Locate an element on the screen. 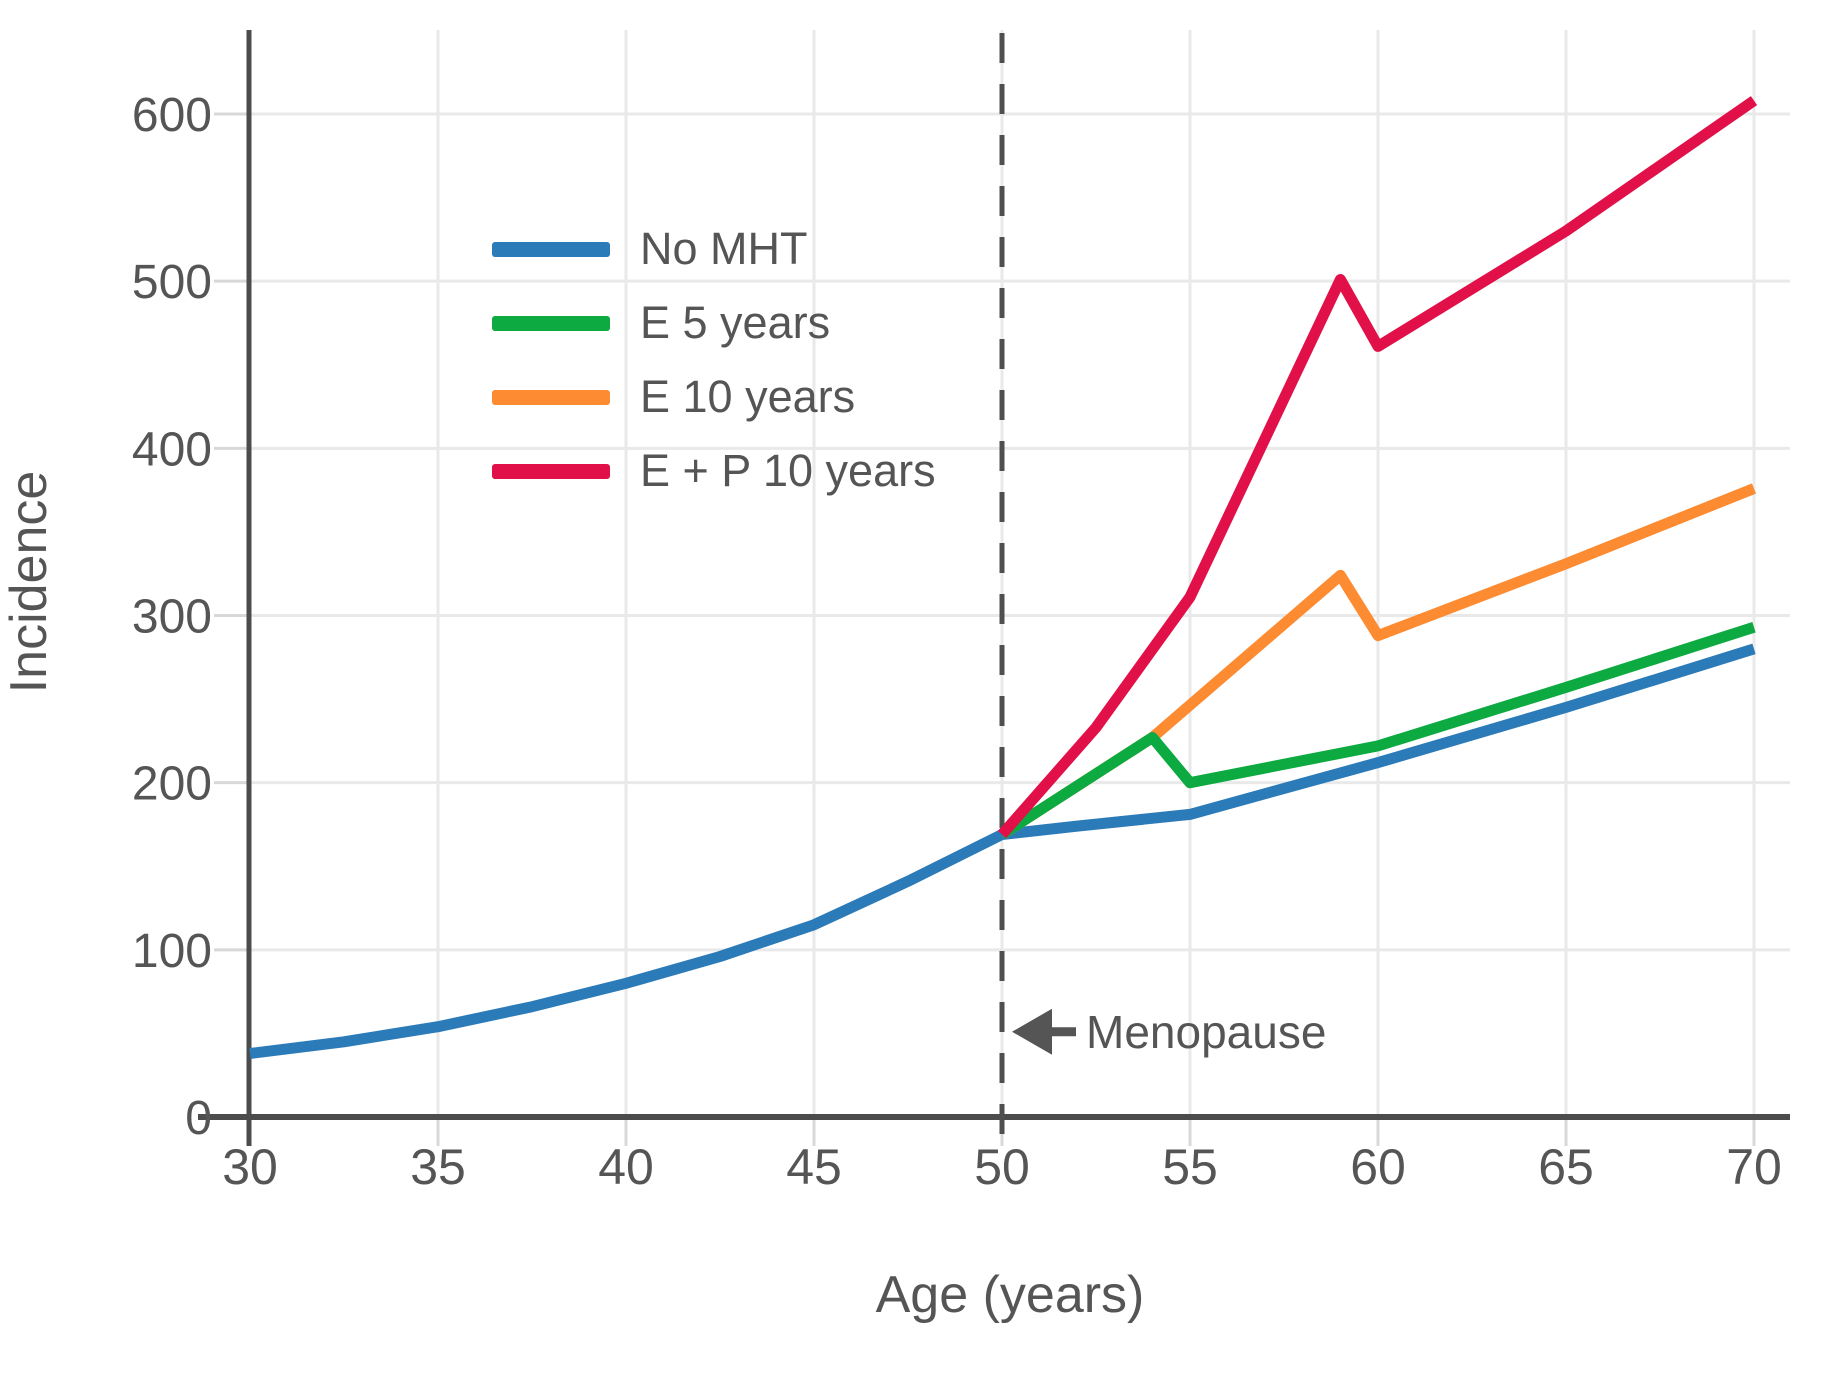 This screenshot has height=1378, width=1834. legend-label-ep10: E + P 10 years is located at coordinates (788, 470).